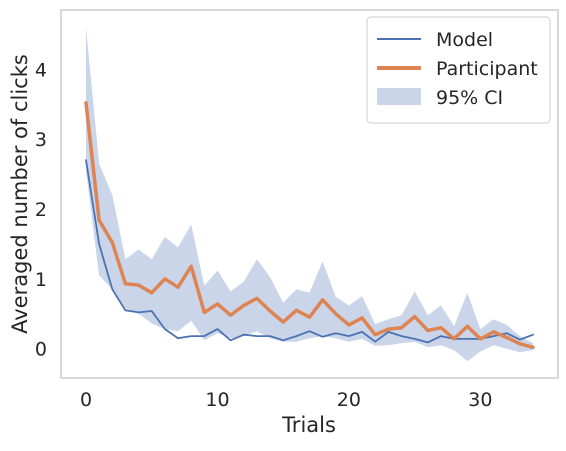 The image size is (566, 451). I want to click on y-tick-label: 1, so click(41, 280).